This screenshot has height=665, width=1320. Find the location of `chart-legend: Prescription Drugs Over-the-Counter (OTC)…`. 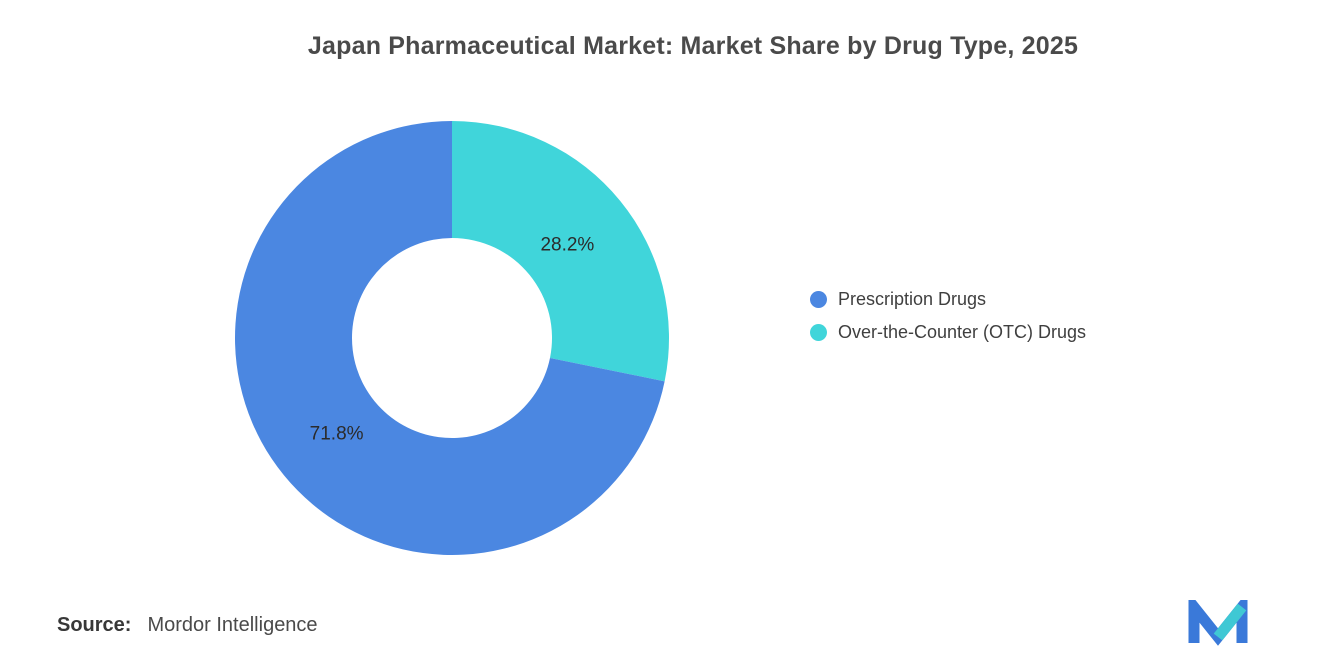

chart-legend: Prescription Drugs Over-the-Counter (OTC)… is located at coordinates (948, 316).